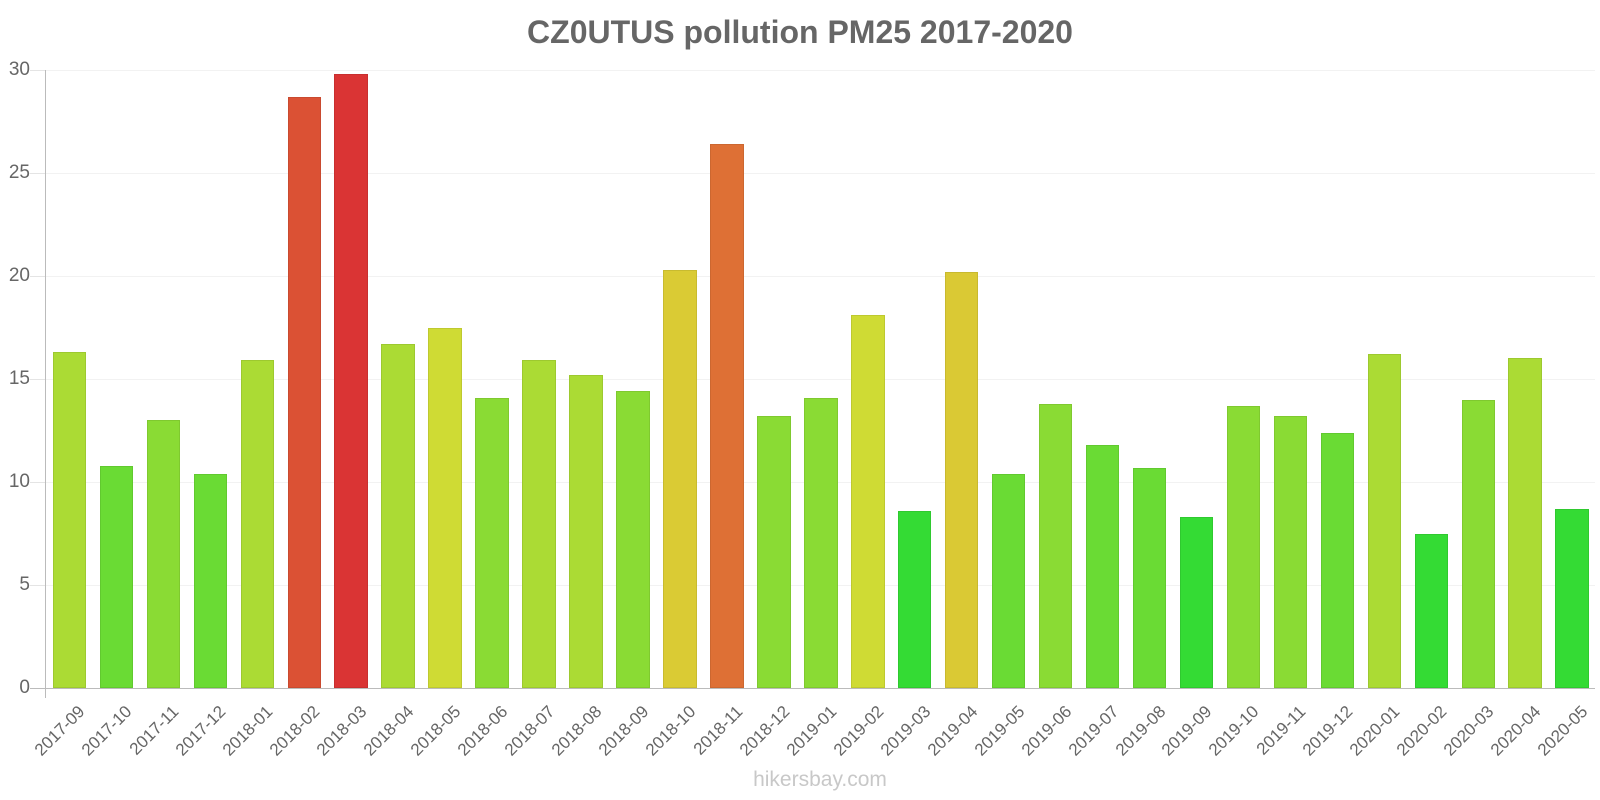 This screenshot has height=800, width=1600. I want to click on x-tick-label: 2018-03, so click(342, 731).